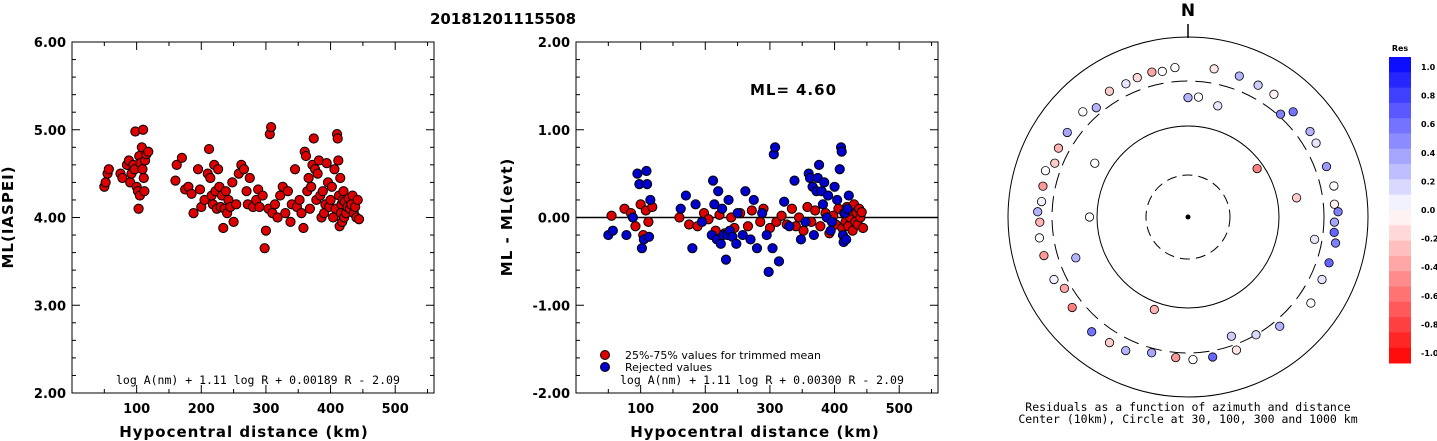 The width and height of the screenshot is (1437, 441). Describe the element at coordinates (899, 409) in the screenshot. I see `x-tick-label: 500` at that location.